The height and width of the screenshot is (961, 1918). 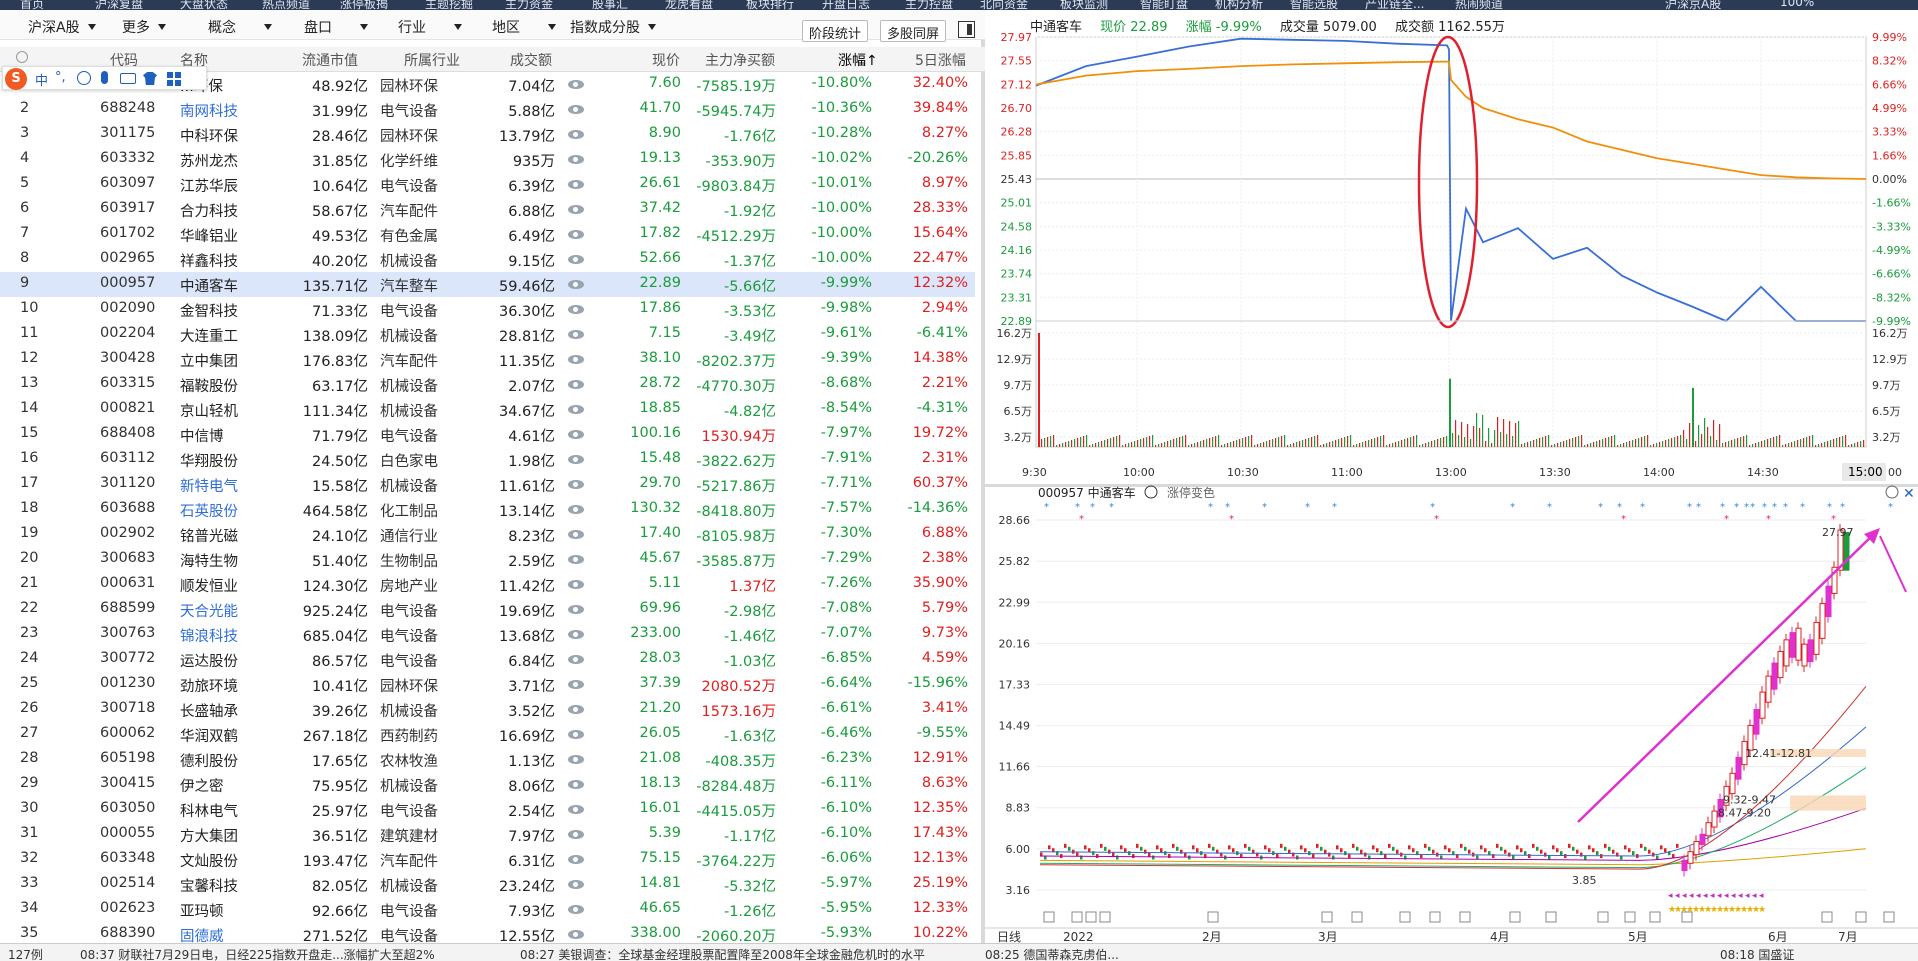 What do you see at coordinates (84, 78) in the screenshot?
I see `emoji-icon` at bounding box center [84, 78].